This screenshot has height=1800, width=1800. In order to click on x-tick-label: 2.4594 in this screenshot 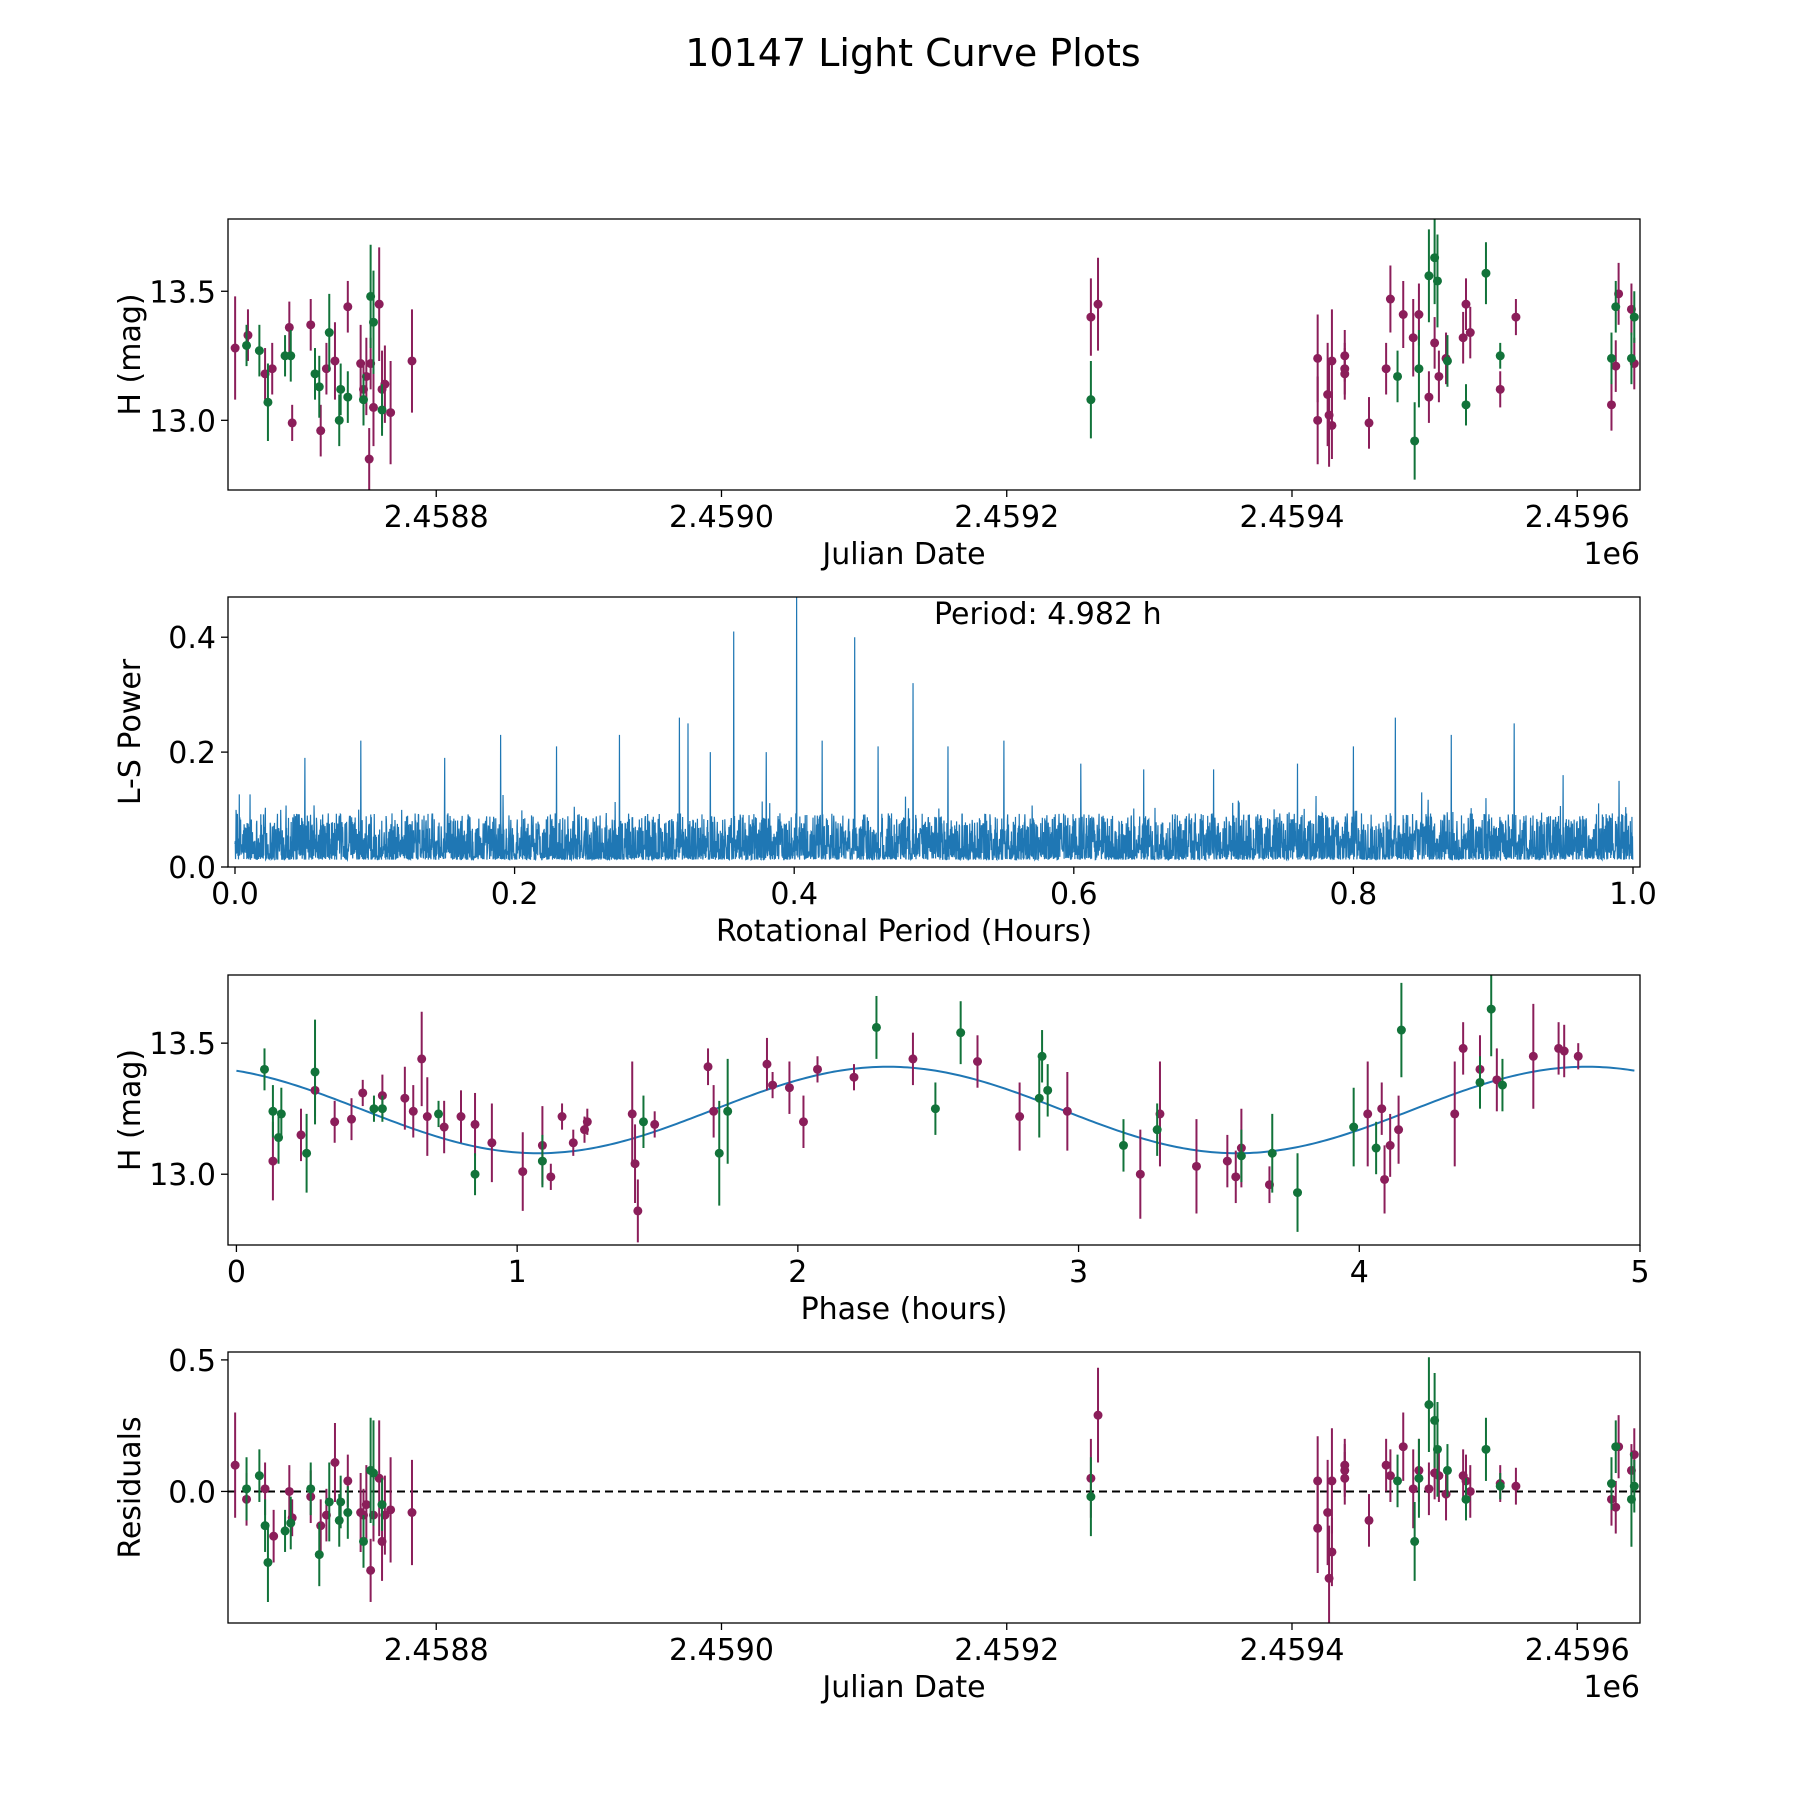, I will do `click(1291, 517)`.